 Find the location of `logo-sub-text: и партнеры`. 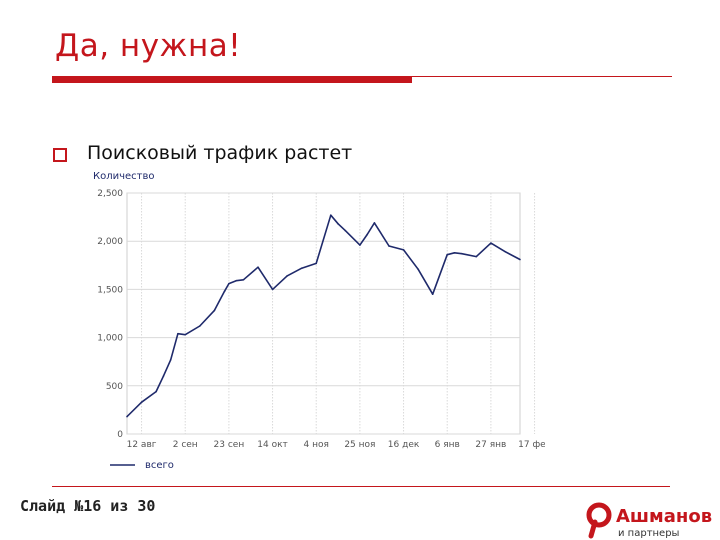

logo-sub-text: и партнеры is located at coordinates (648, 533).